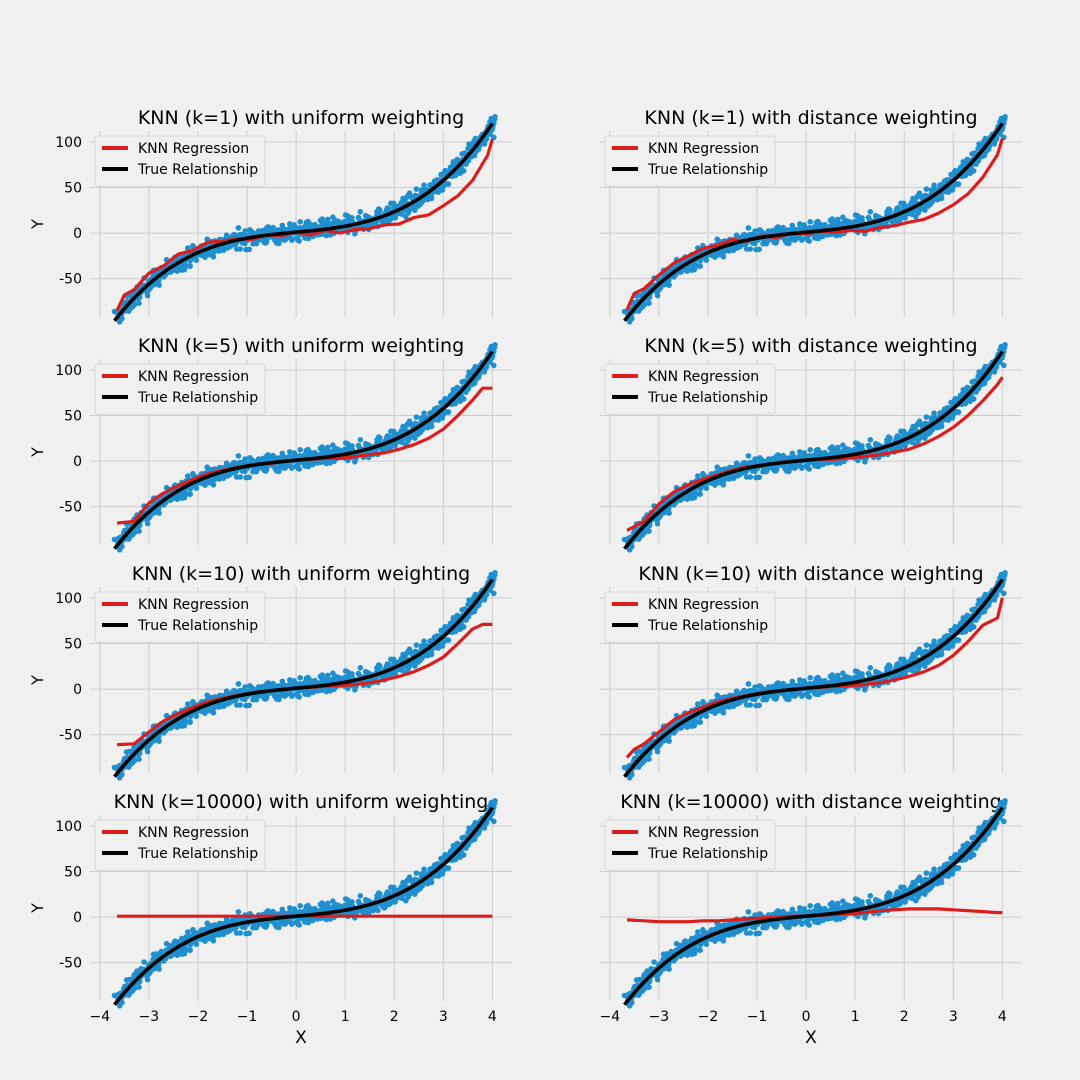 This screenshot has width=1080, height=1080. I want to click on subplot-title: KNN (k=1) with distance weighting, so click(810, 118).